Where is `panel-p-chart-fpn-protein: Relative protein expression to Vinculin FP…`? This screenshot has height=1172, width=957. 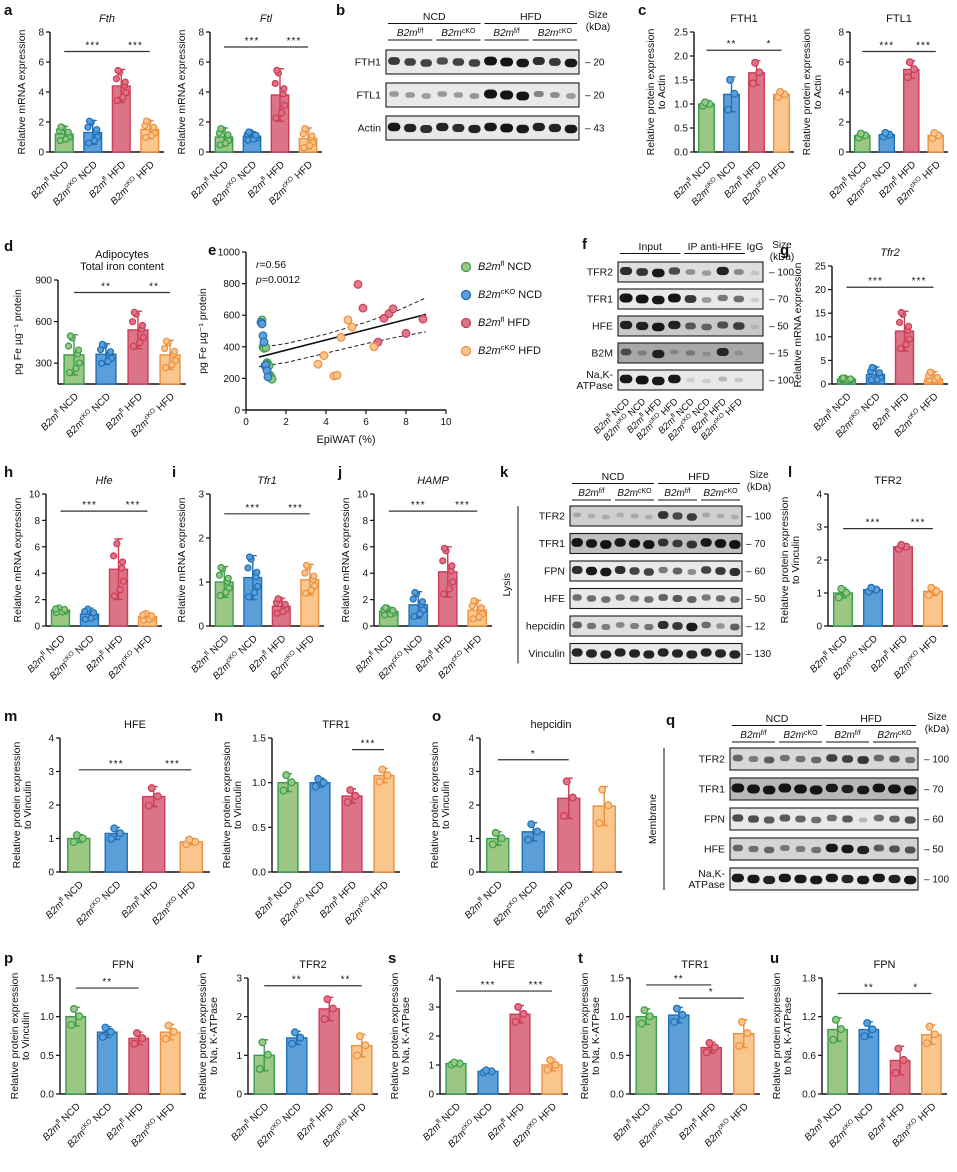
panel-p-chart-fpn-protein: Relative protein expression to Vinculin FP… is located at coordinates (101, 1060).